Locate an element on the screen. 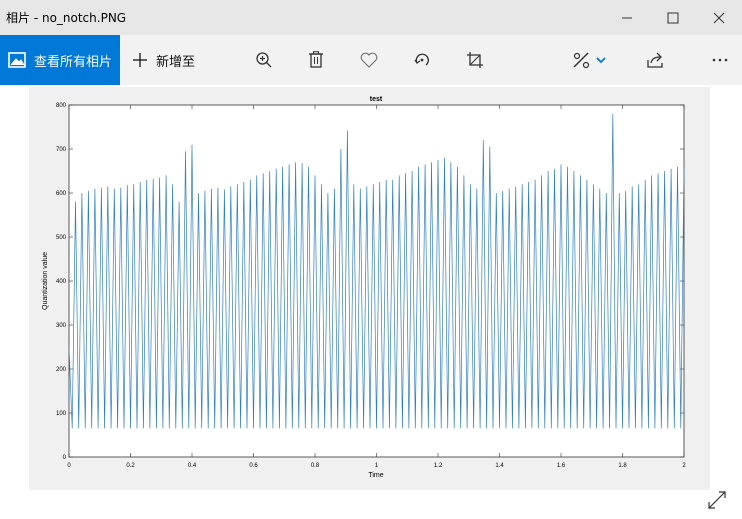  y-tick-label: 0 is located at coordinates (65, 458).